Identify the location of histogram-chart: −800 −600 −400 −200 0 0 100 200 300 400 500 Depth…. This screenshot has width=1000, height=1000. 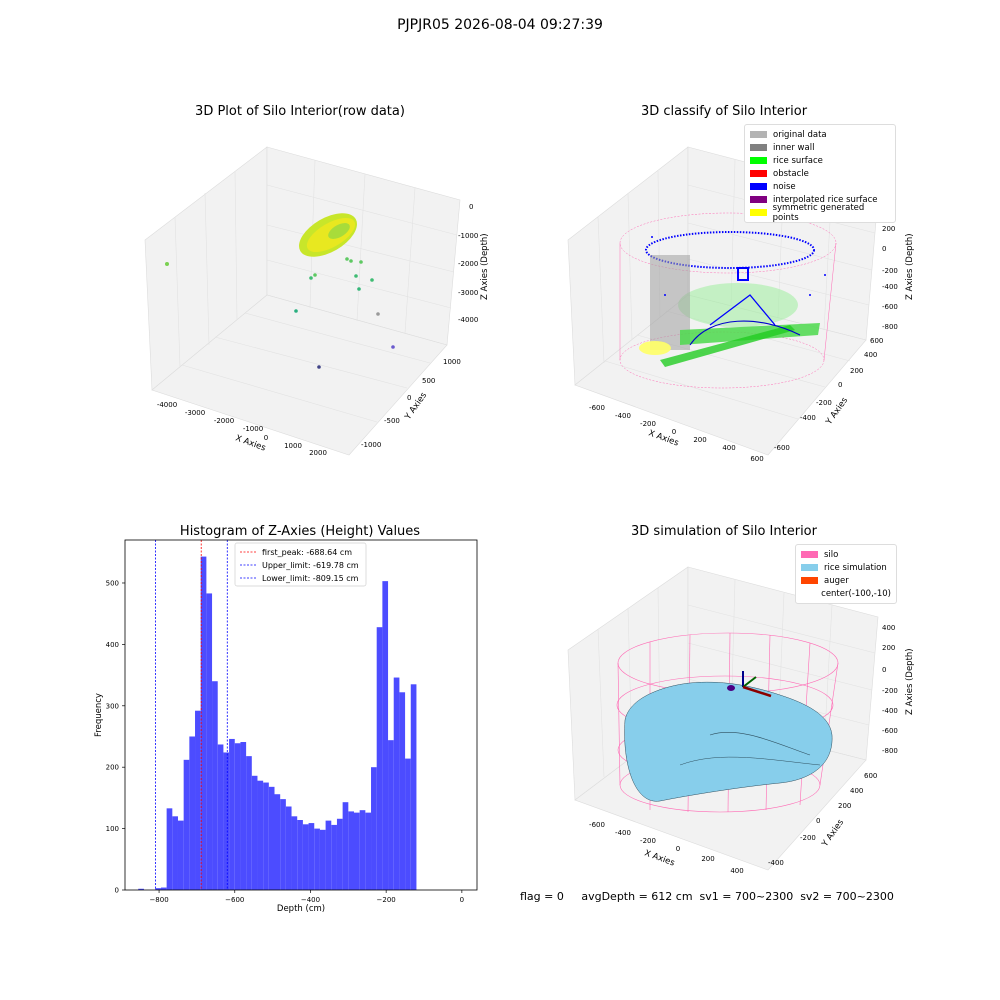
(286, 726).